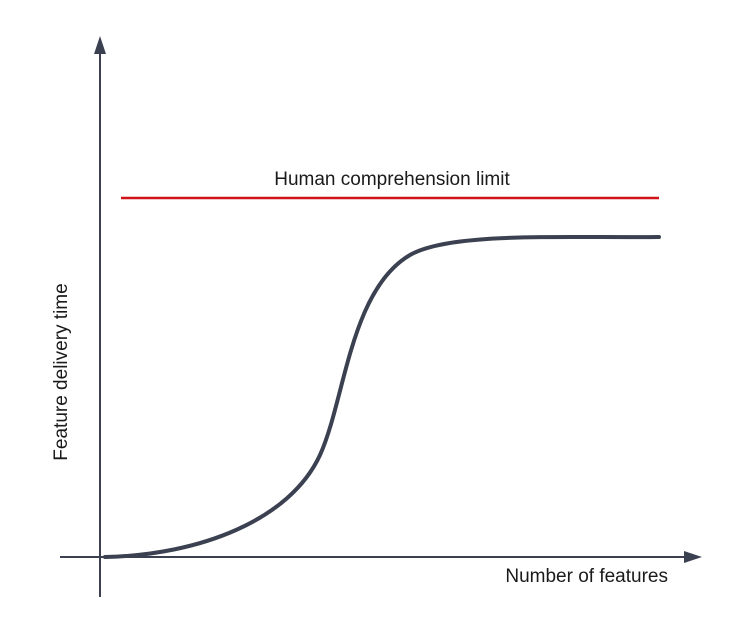 The image size is (737, 637). What do you see at coordinates (61, 371) in the screenshot?
I see `y-axis-label: Feature delivery time` at bounding box center [61, 371].